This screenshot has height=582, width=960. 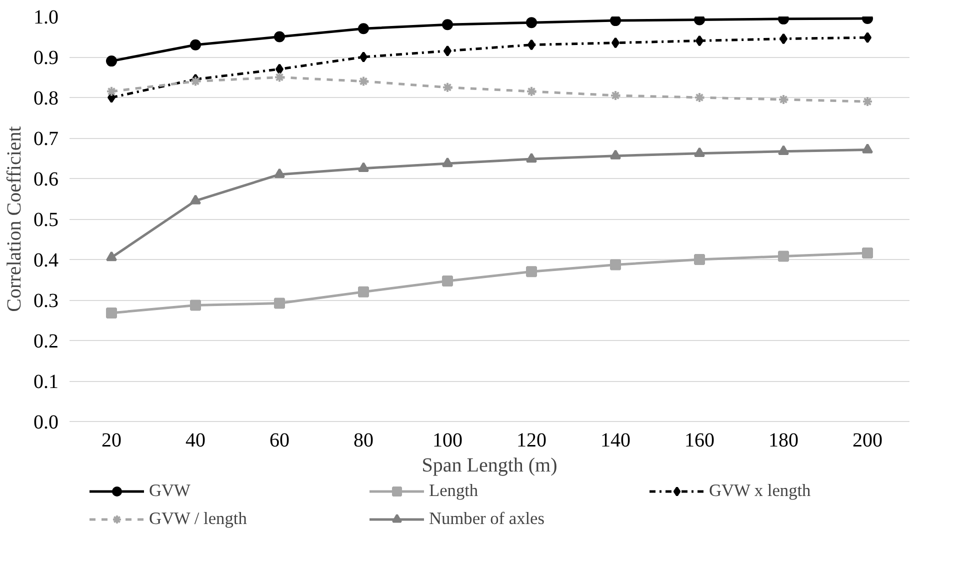 I want to click on x-tick-label: 60, so click(x=280, y=441).